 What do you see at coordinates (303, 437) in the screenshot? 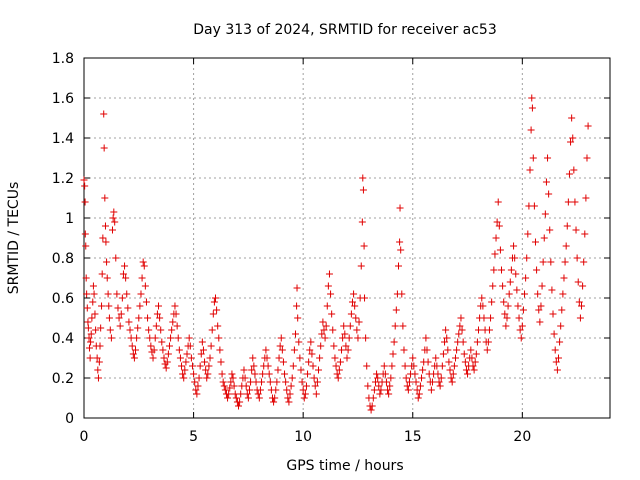
I see `x-tick-label: 10` at bounding box center [303, 437].